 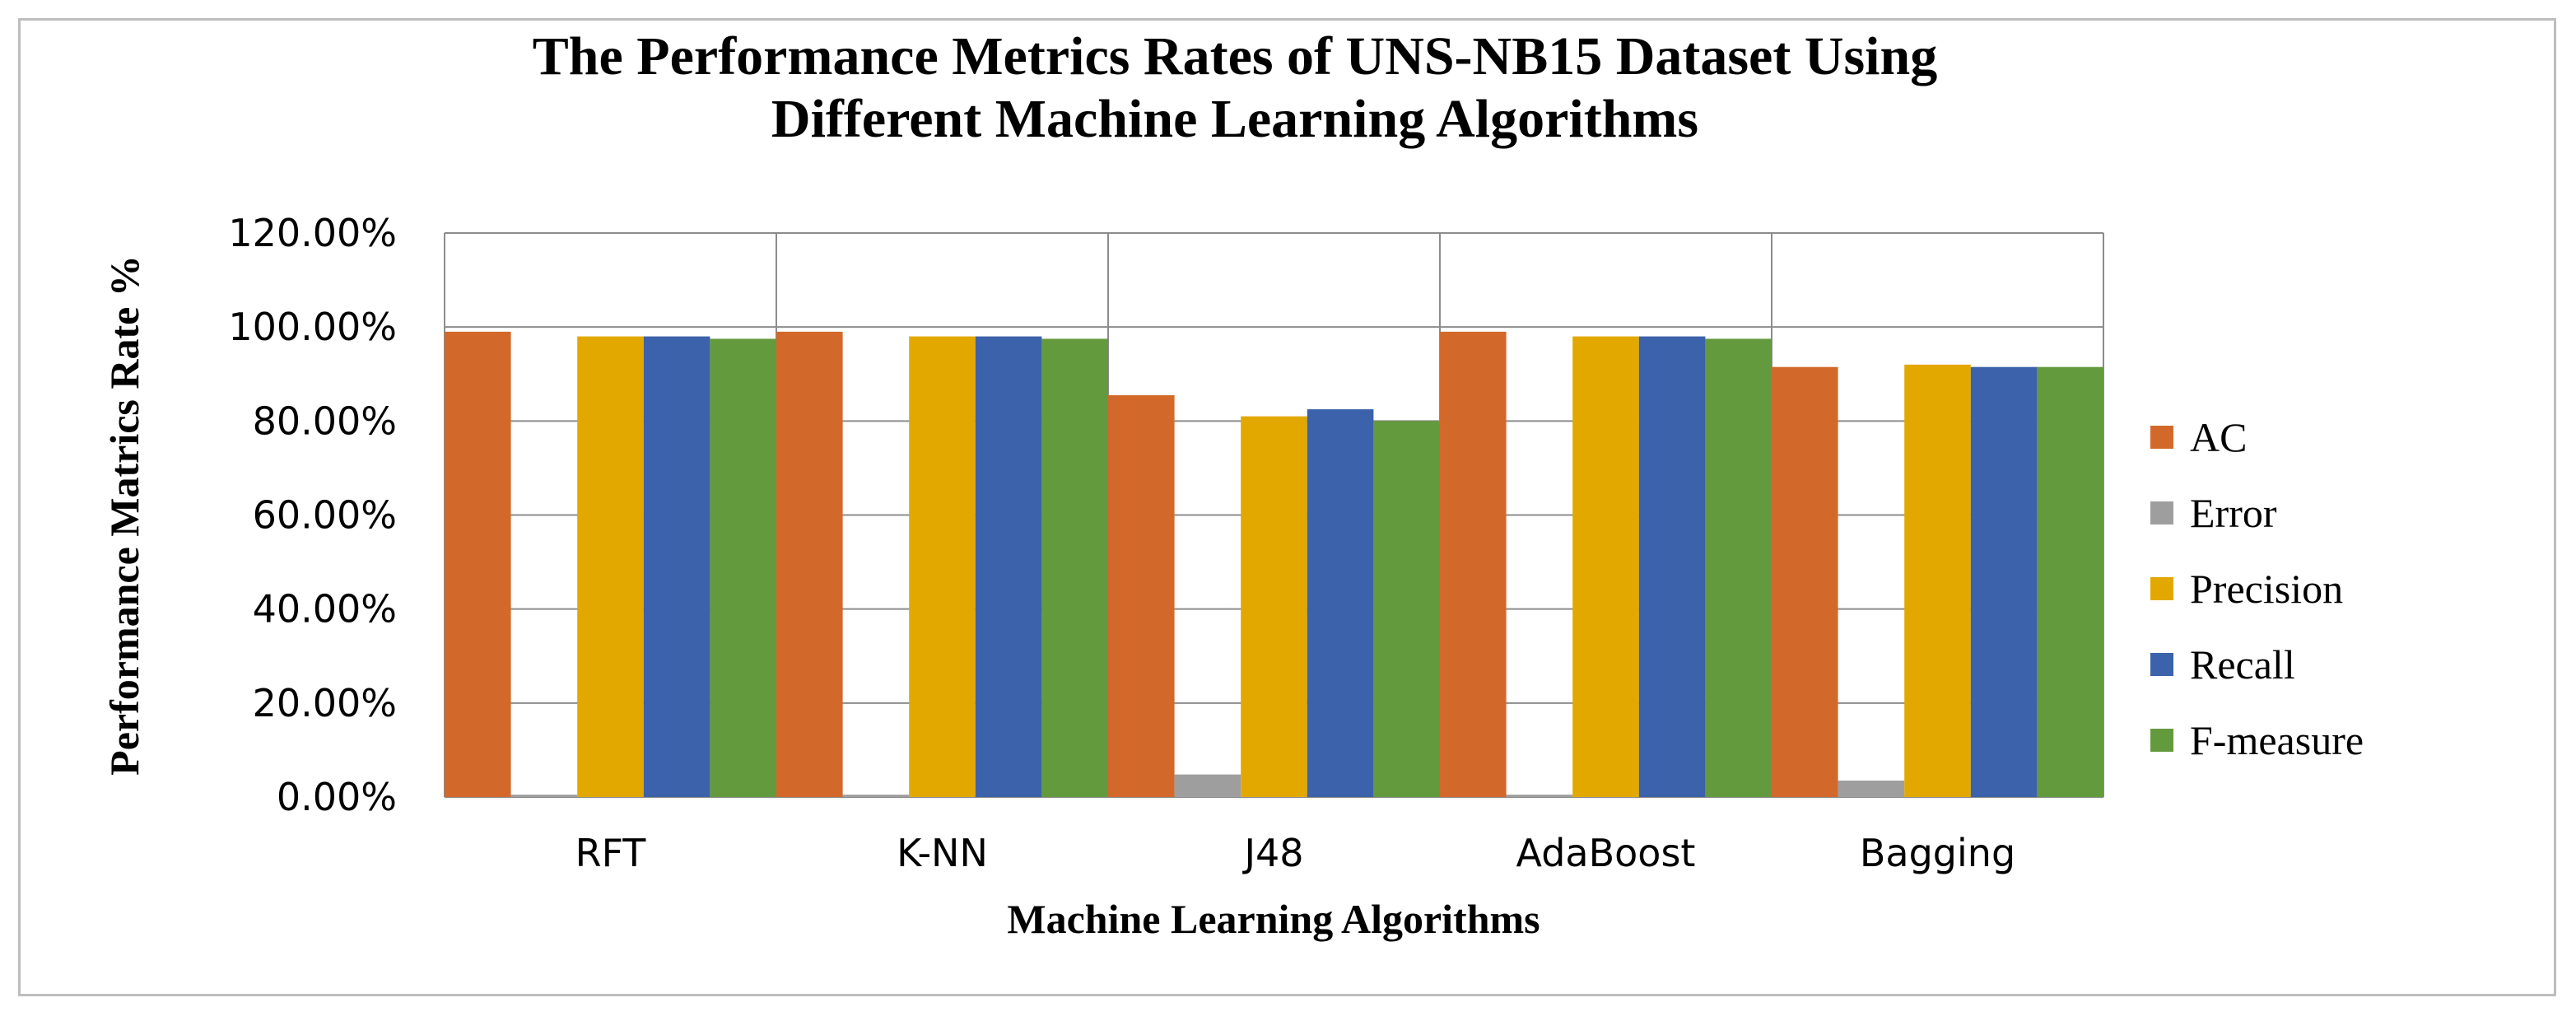 What do you see at coordinates (1937, 580) in the screenshot?
I see `bar-precision-bagging` at bounding box center [1937, 580].